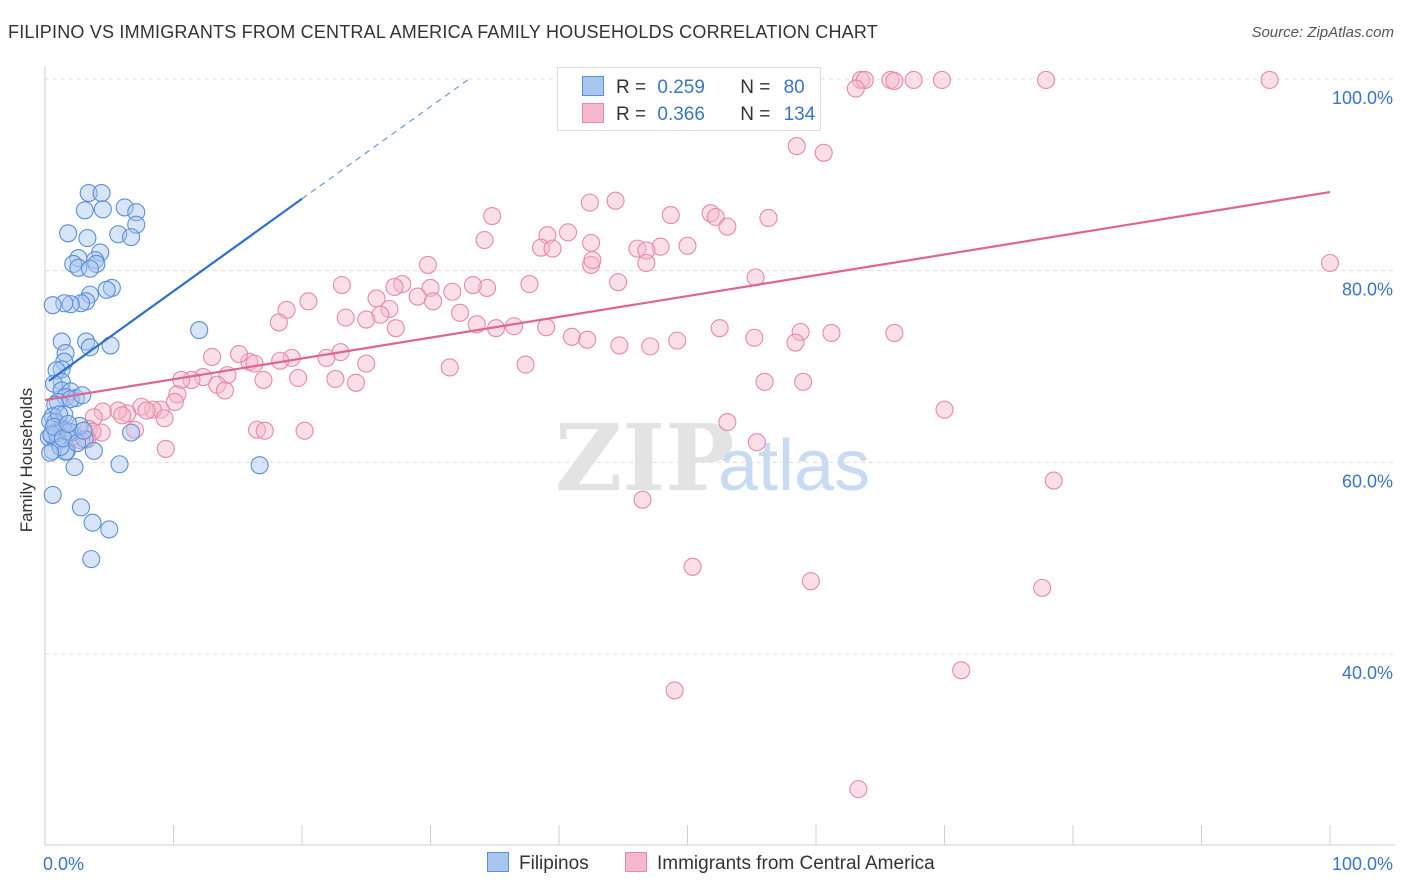  What do you see at coordinates (796, 863) in the screenshot?
I see `immigrants-legend-label: Immigrants from Central America` at bounding box center [796, 863].